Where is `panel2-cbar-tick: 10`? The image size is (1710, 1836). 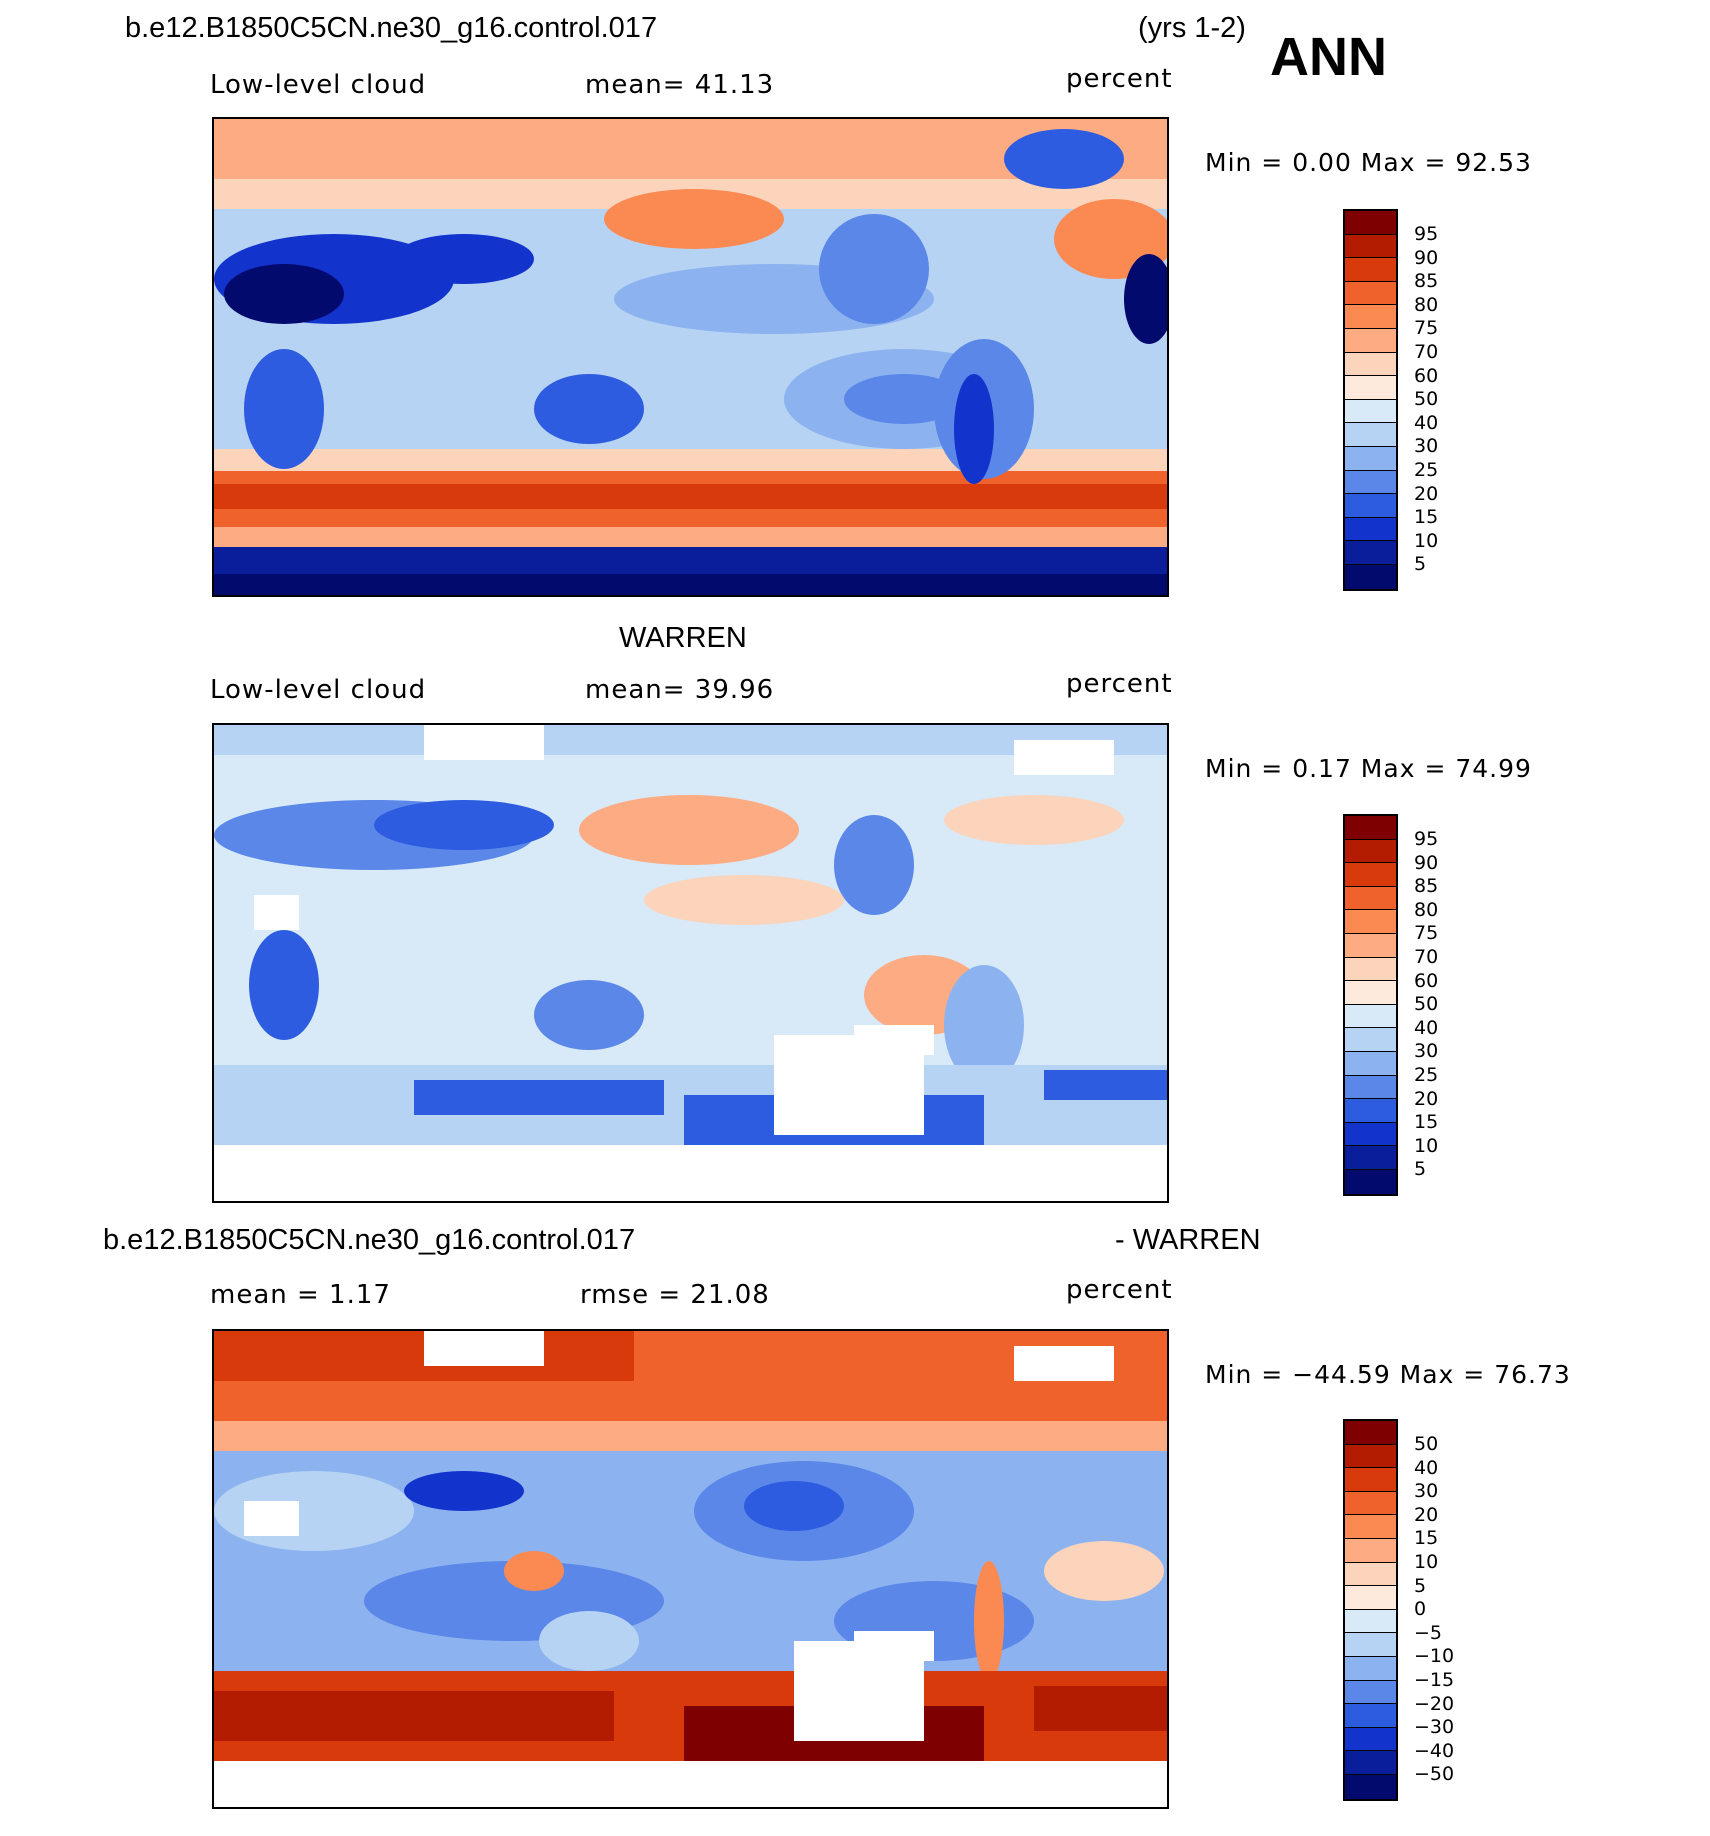
panel2-cbar-tick: 10 is located at coordinates (1426, 1145).